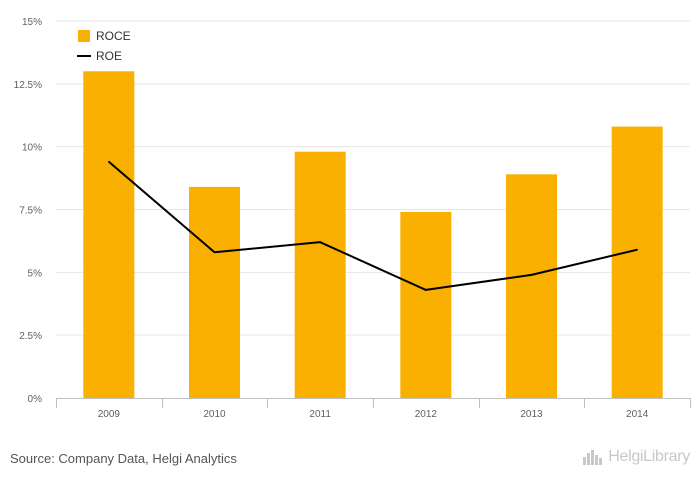  I want to click on legend-roce-swatch, so click(84, 36).